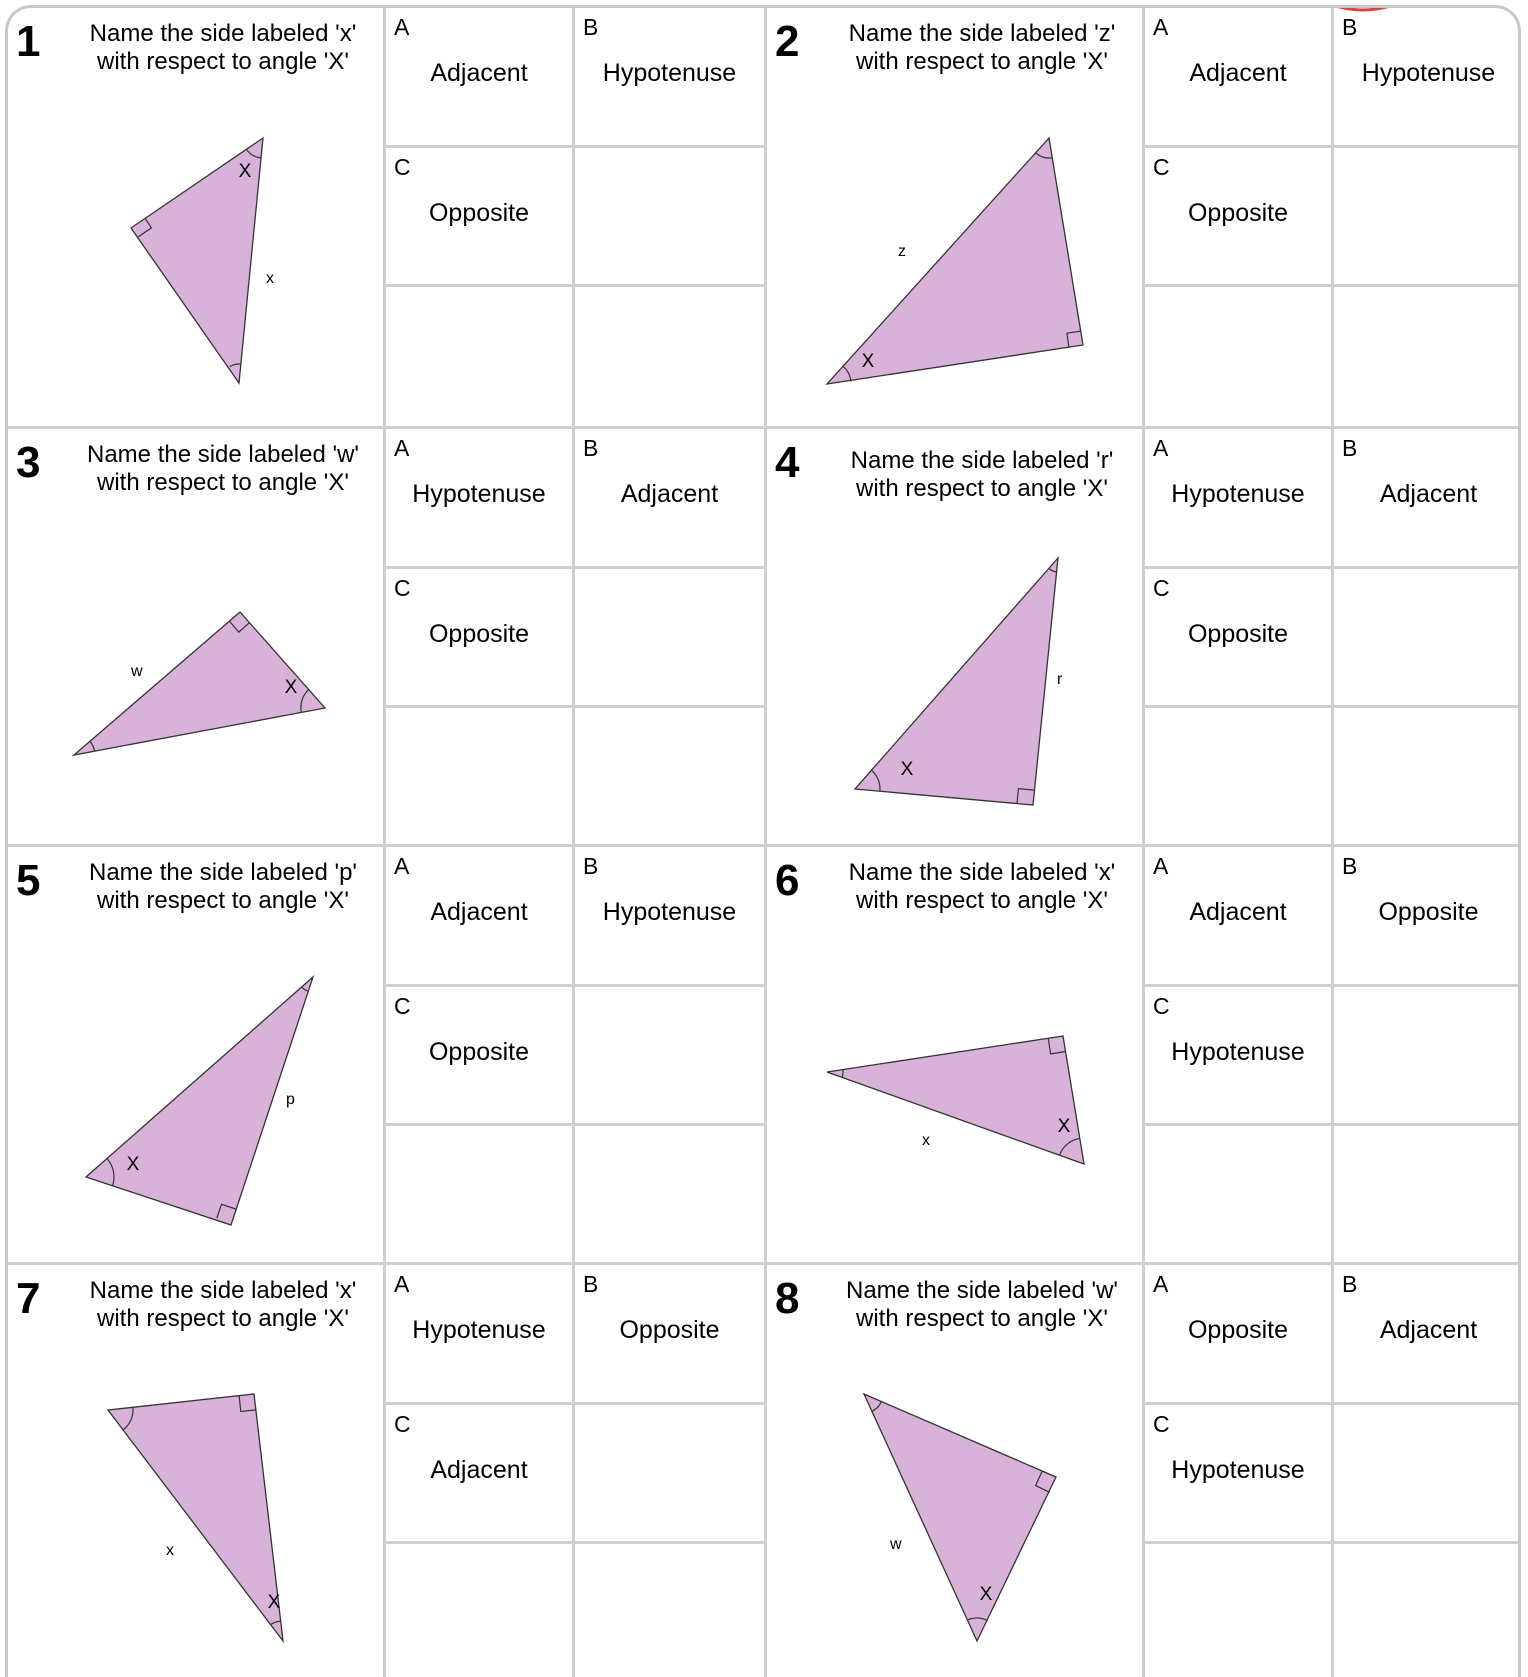  I want to click on triangle-diagram: X z, so click(954, 260).